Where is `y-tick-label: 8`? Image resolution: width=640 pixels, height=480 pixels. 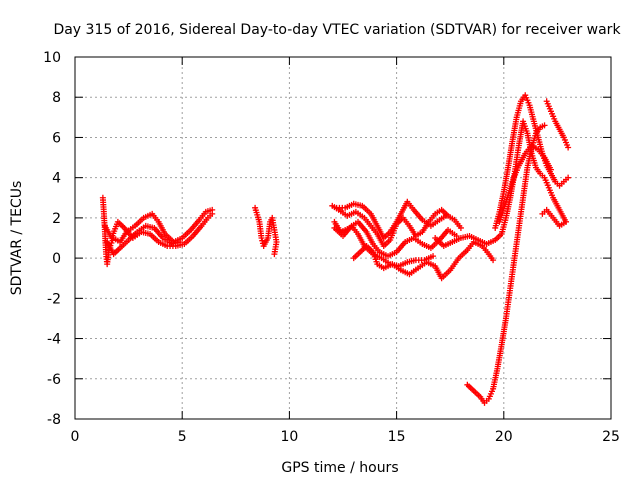 y-tick-label: 8 is located at coordinates (56, 98).